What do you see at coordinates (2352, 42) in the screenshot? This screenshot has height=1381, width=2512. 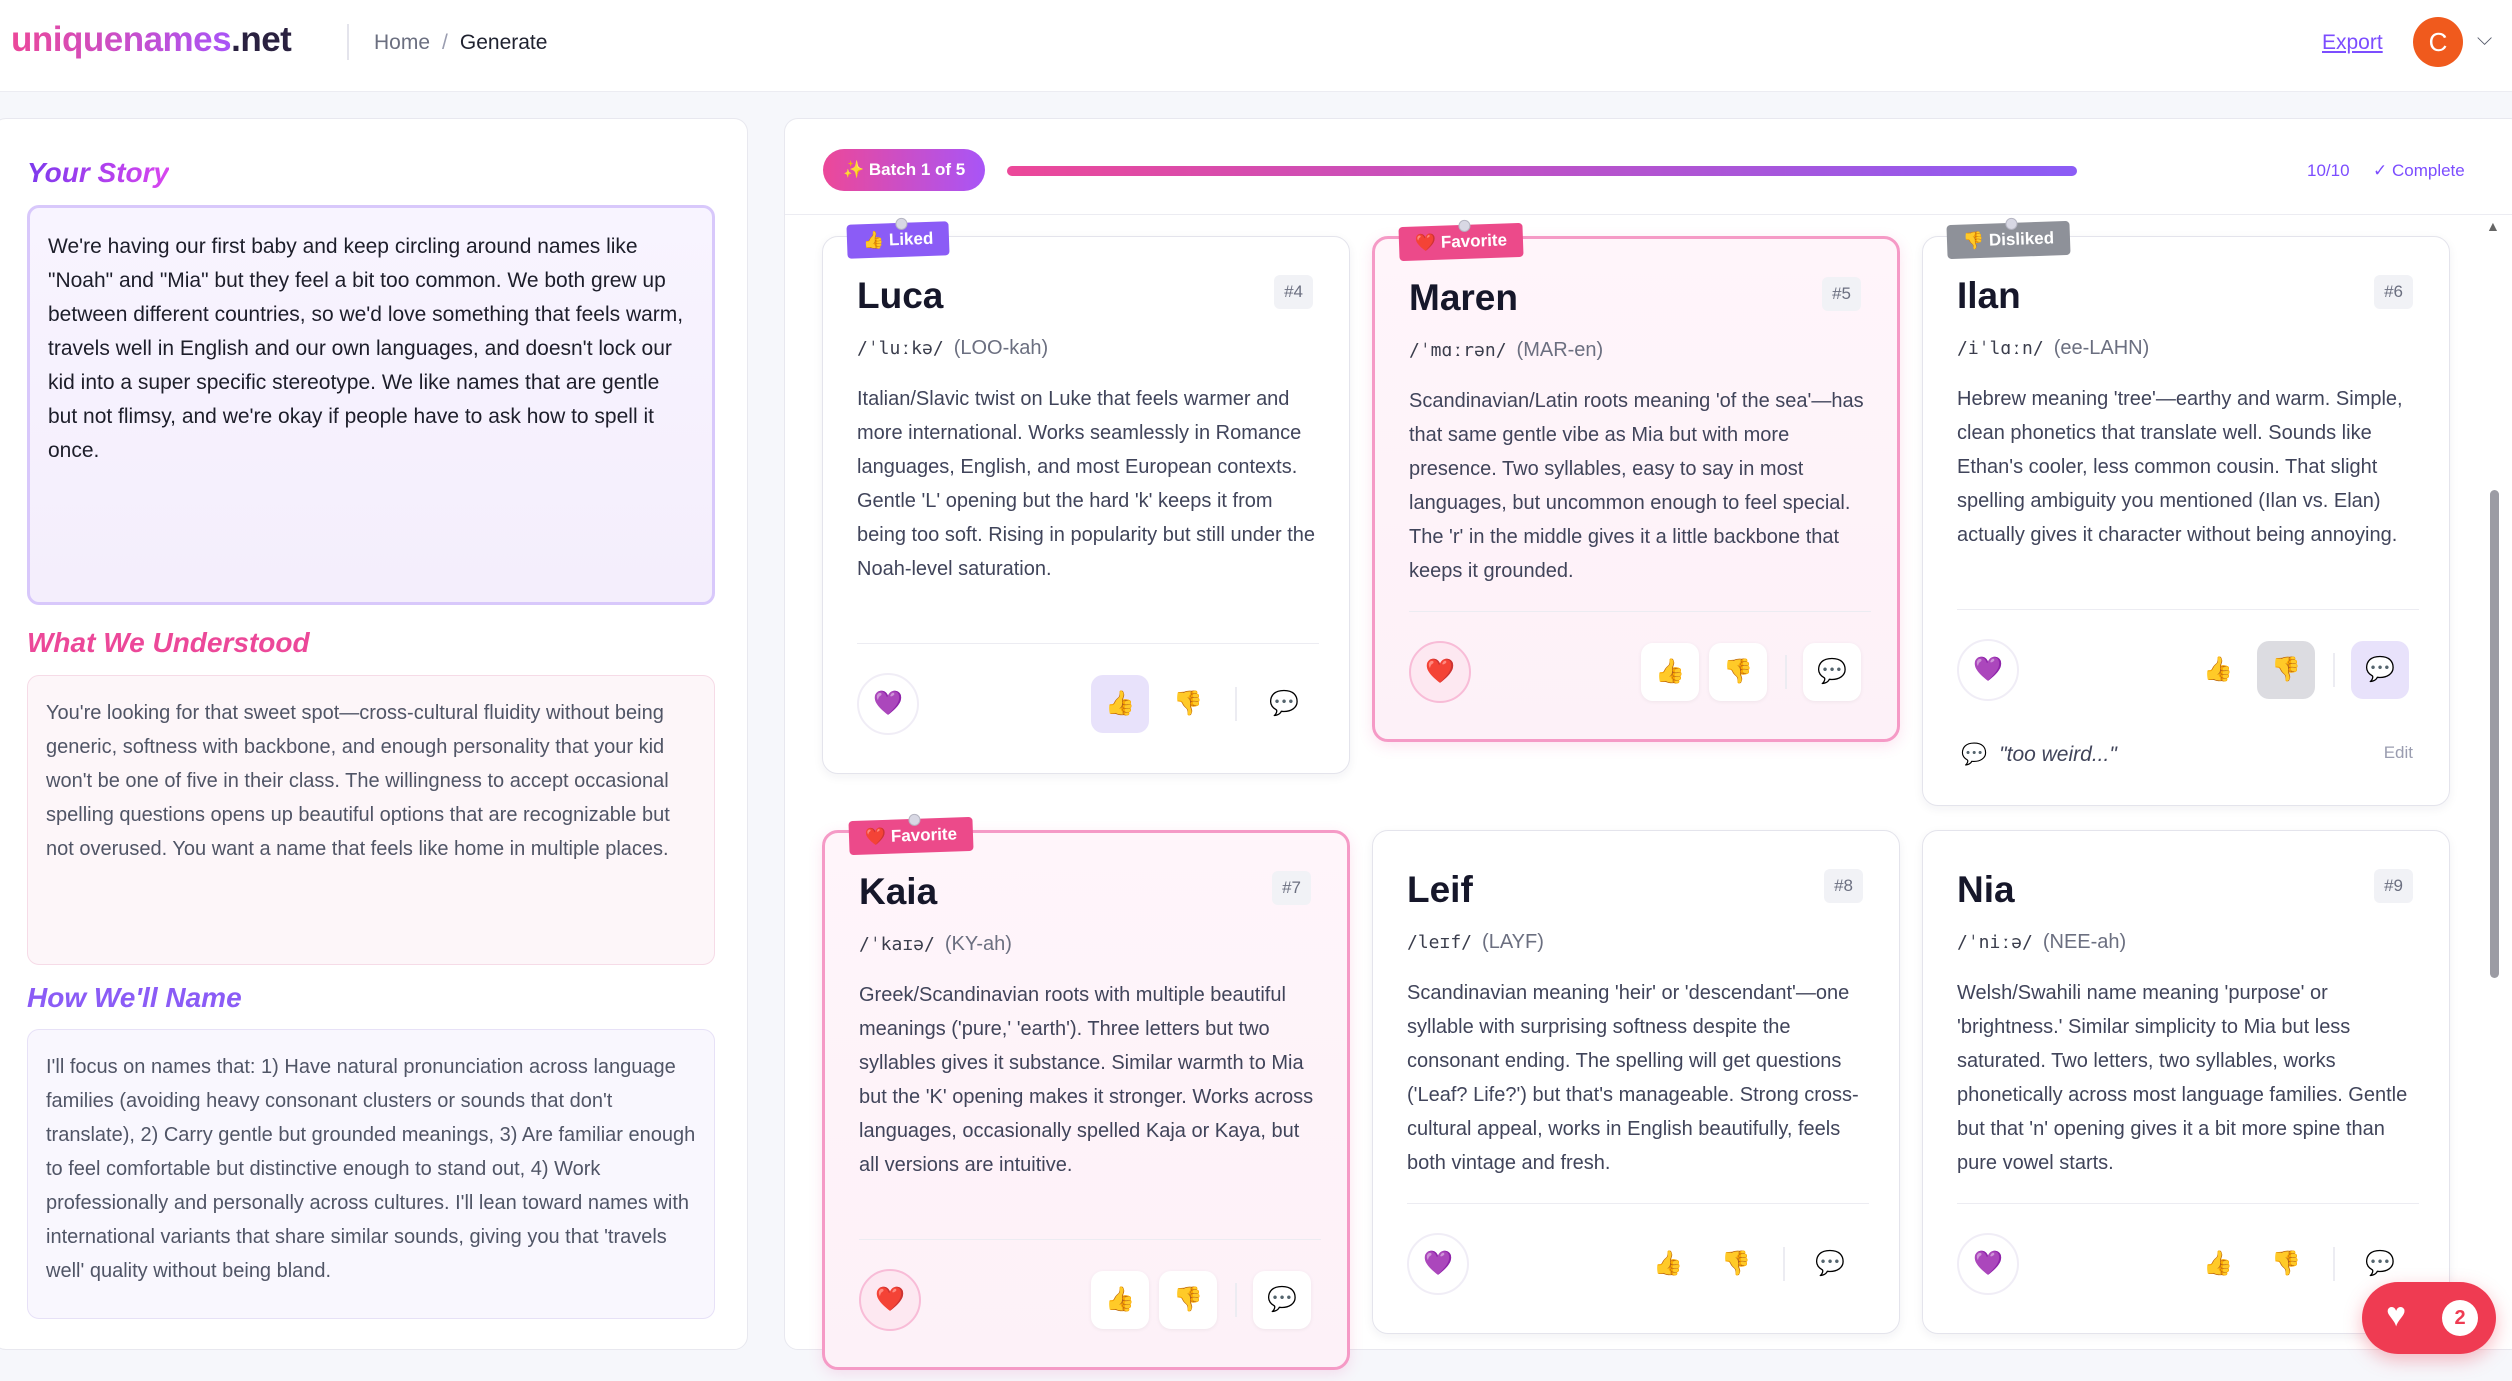 I see `export-link: Export` at bounding box center [2352, 42].